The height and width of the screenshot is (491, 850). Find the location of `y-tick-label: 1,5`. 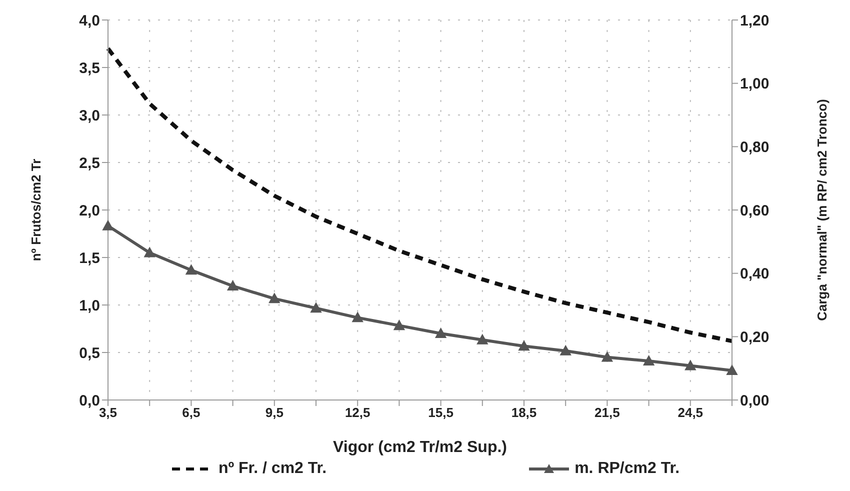

y-tick-label: 1,5 is located at coordinates (89, 258).